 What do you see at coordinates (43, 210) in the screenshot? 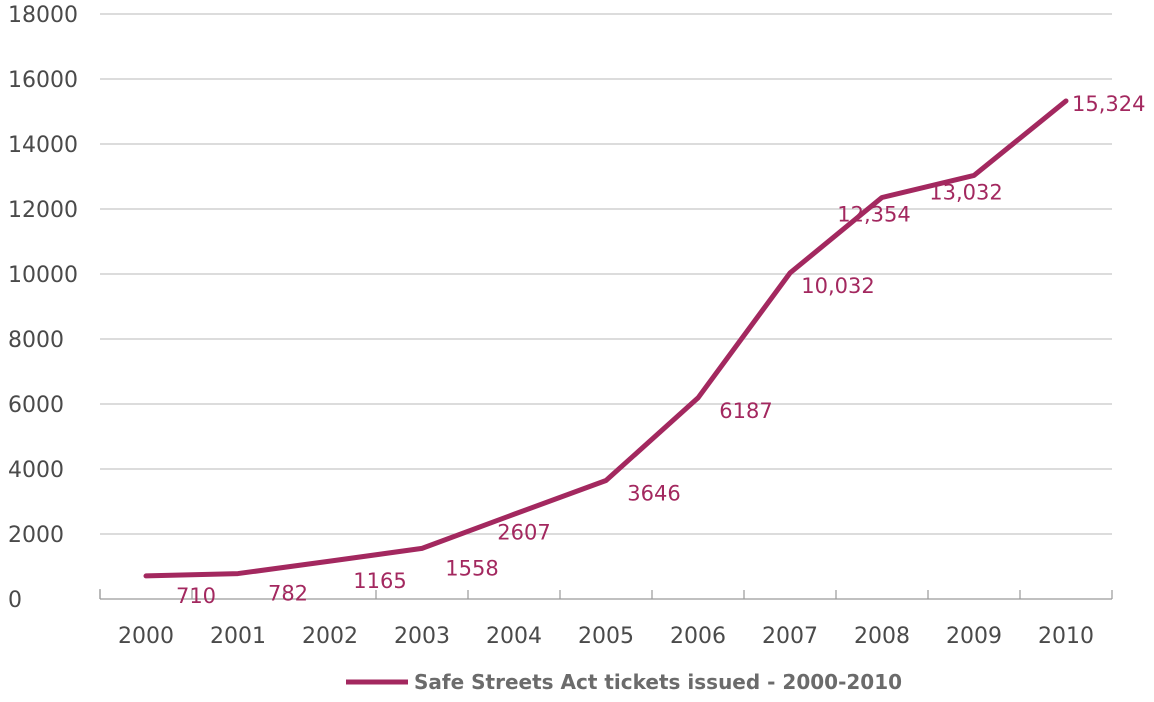
I see `y-tick-label: 12000` at bounding box center [43, 210].